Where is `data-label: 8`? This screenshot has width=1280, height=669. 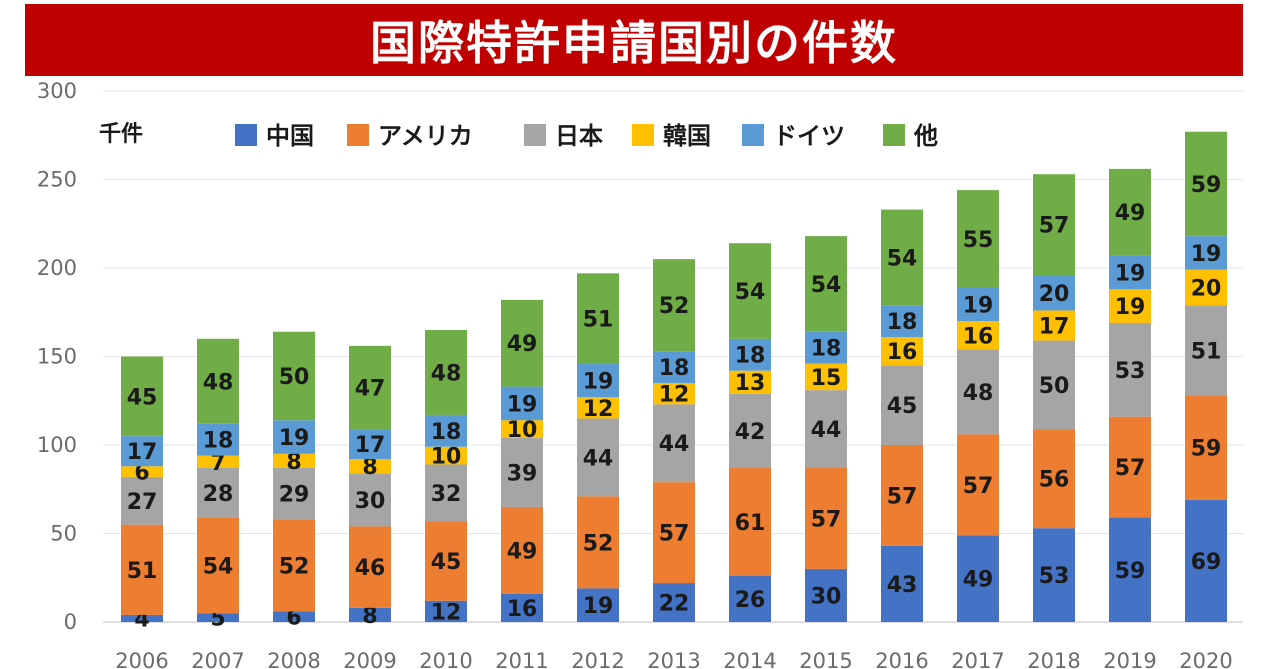 data-label: 8 is located at coordinates (369, 467).